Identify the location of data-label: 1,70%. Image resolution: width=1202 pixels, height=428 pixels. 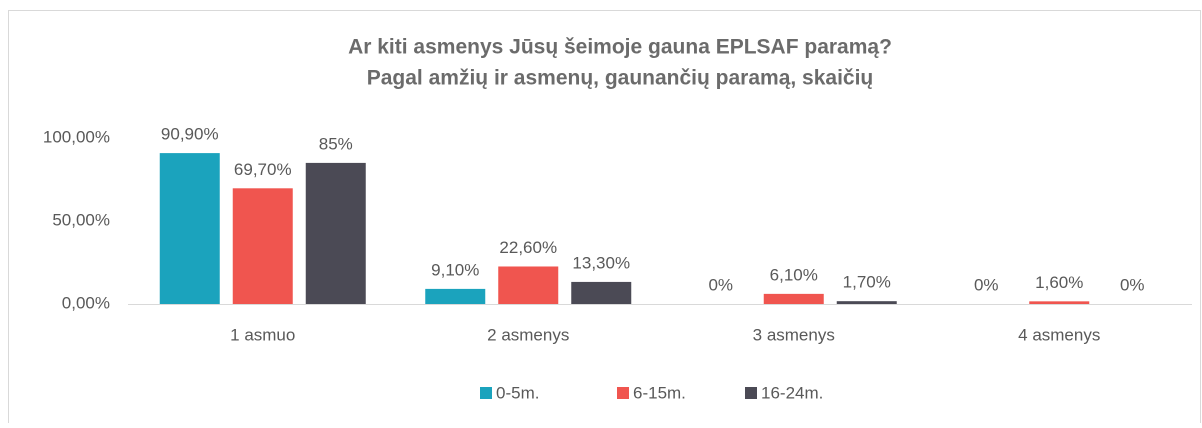
(867, 282).